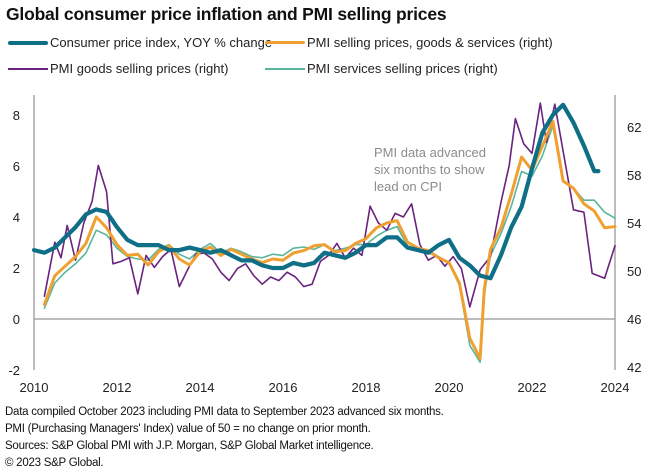  What do you see at coordinates (430, 152) in the screenshot?
I see `annotation-line-1: PMI data advanced` at bounding box center [430, 152].